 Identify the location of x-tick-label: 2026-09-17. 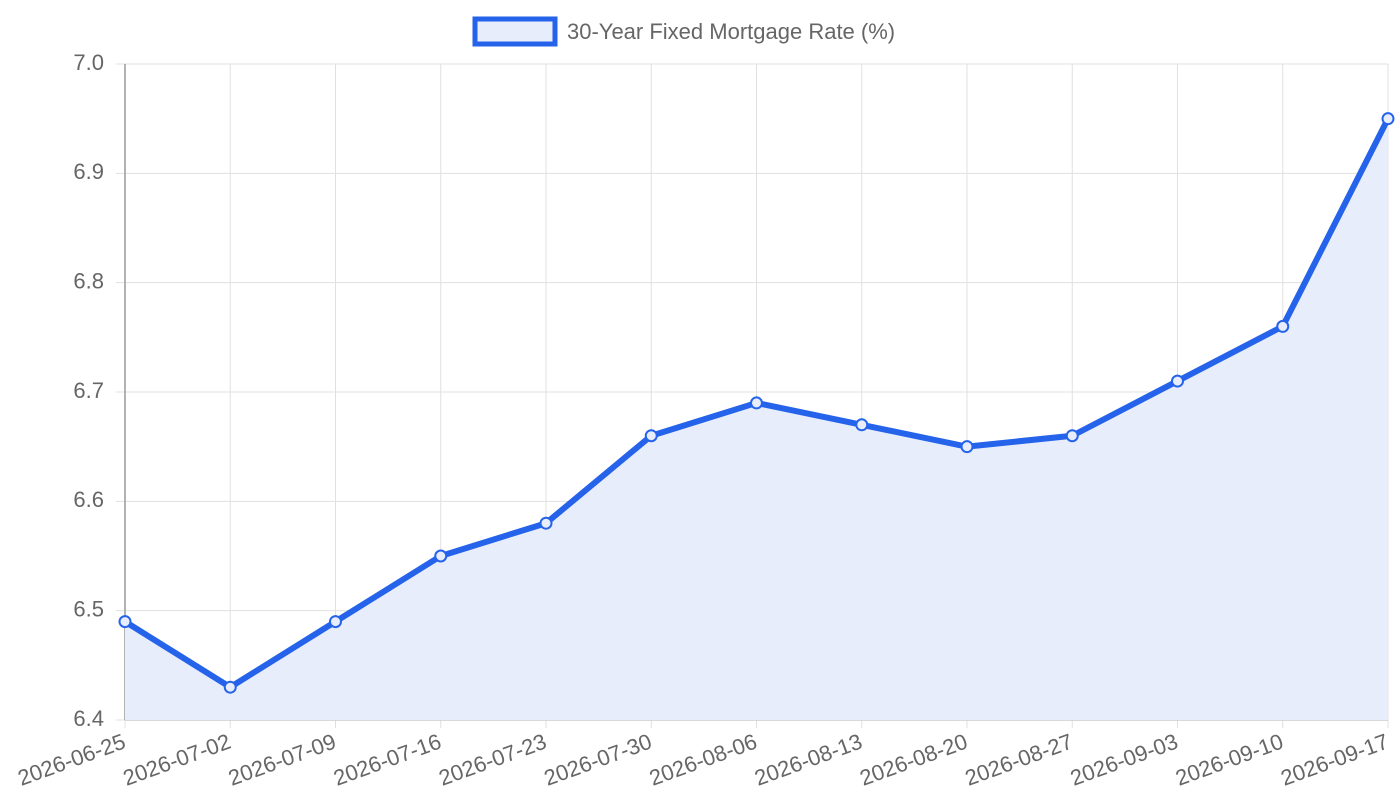
(1334, 760).